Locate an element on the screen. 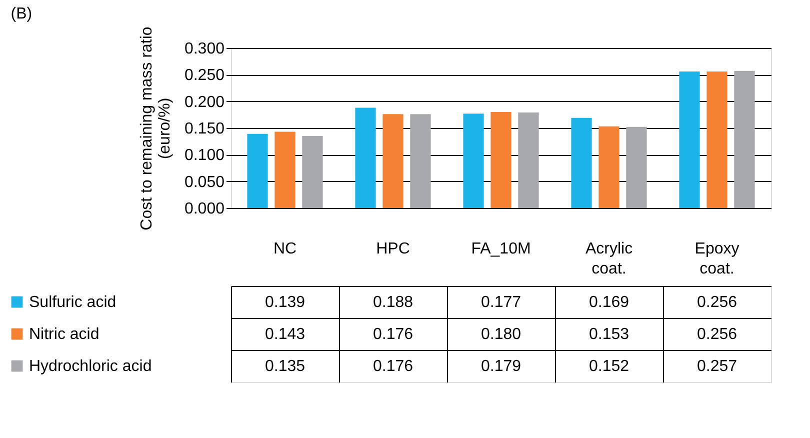 This screenshot has width=810, height=438. y-tick-label: 0.300 is located at coordinates (204, 49).